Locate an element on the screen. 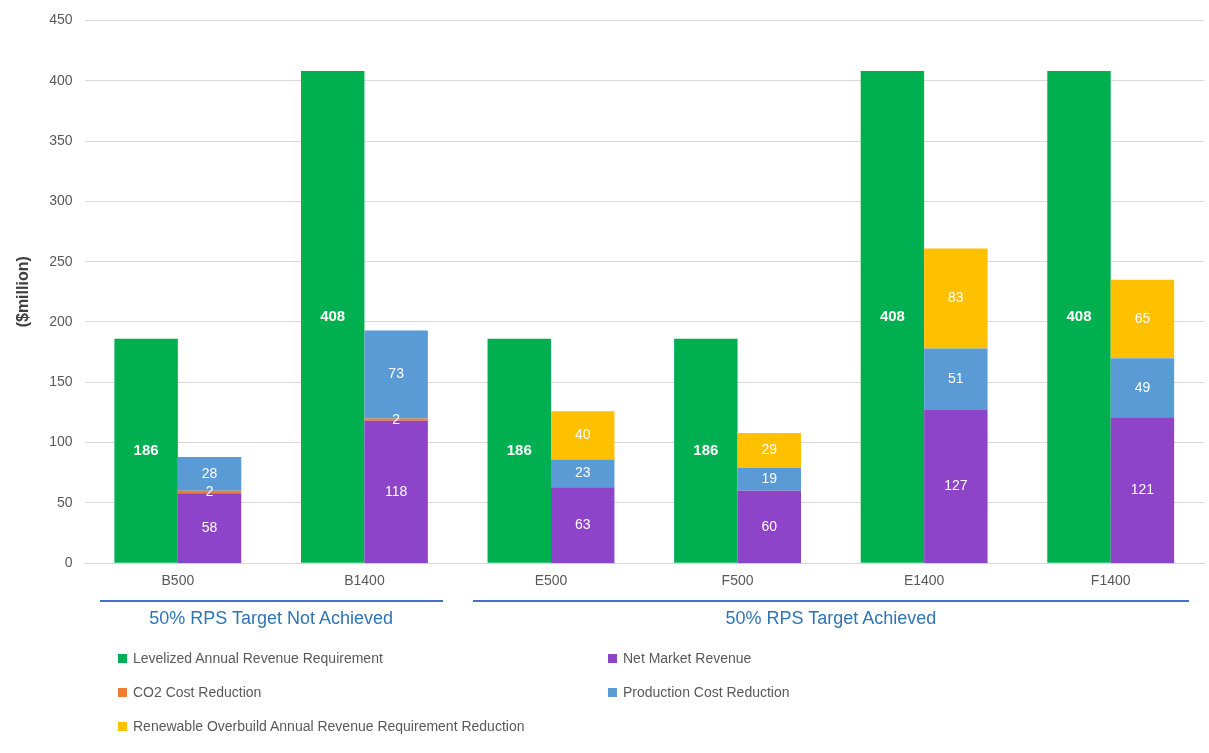 The image size is (1209, 753). text: 50% RPS Target Not Achieved is located at coordinates (271, 614).